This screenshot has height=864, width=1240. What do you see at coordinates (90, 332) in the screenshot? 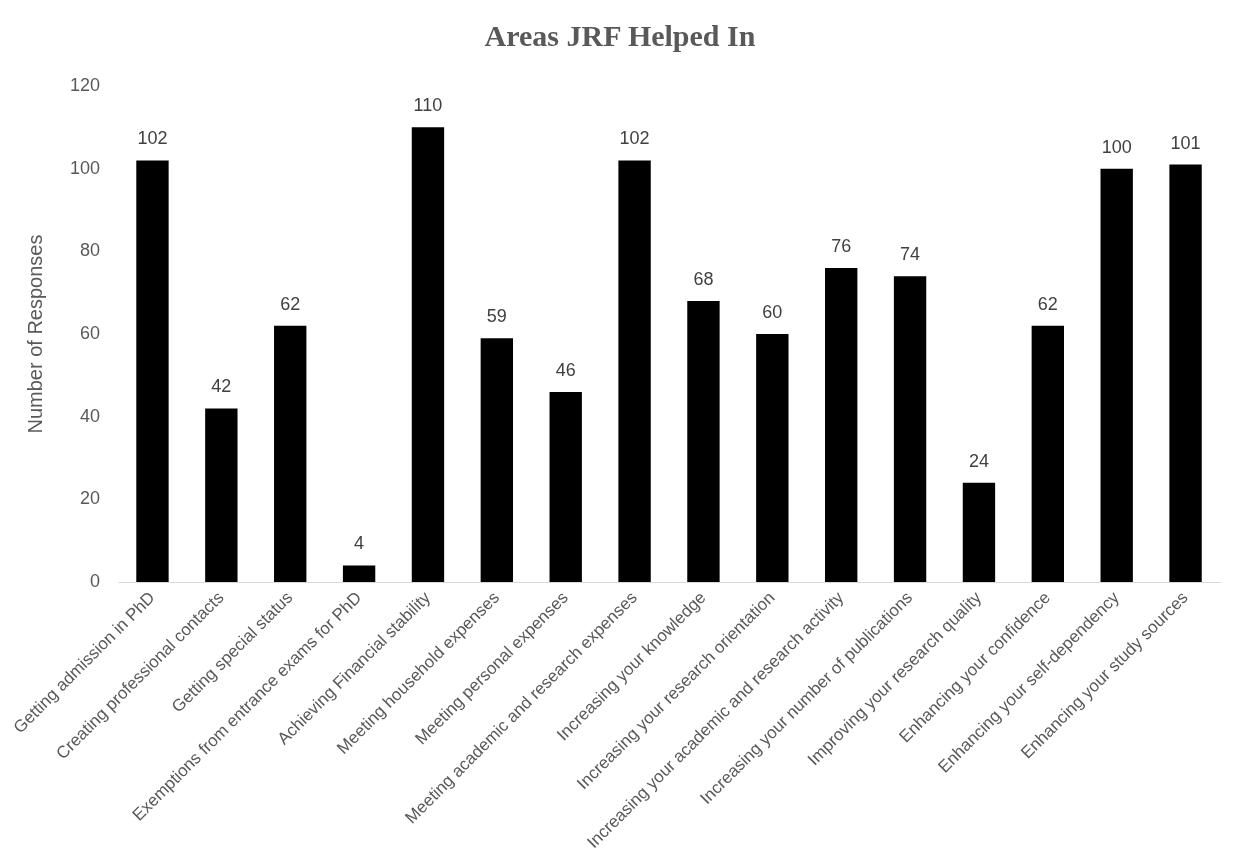
I see `y-tick-label: 60` at bounding box center [90, 332].